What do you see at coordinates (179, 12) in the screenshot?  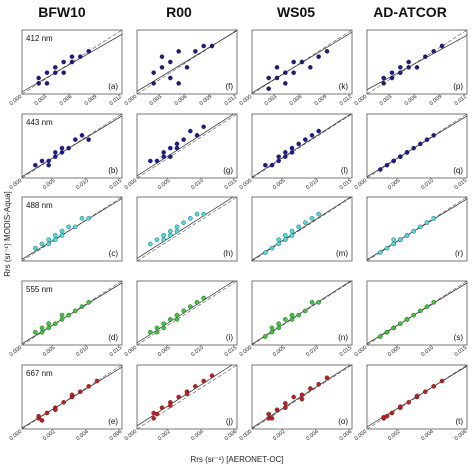 I see `column-title-r00: R00` at bounding box center [179, 12].